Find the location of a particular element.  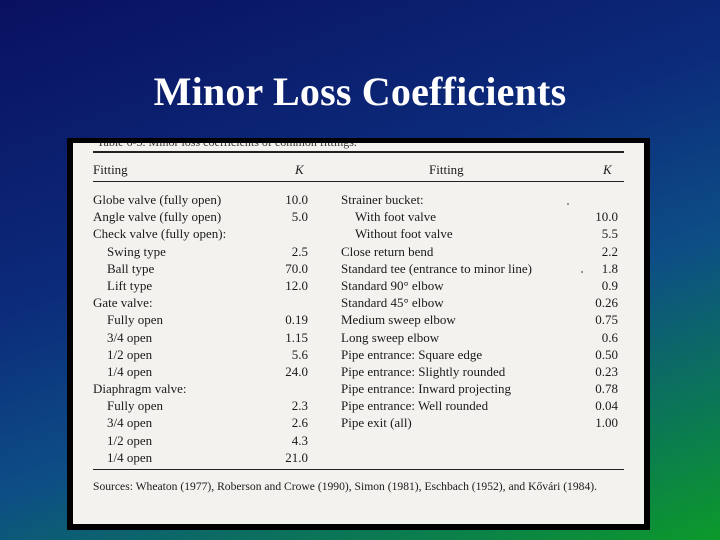

fitting-name: Gate valve: is located at coordinates (123, 303).